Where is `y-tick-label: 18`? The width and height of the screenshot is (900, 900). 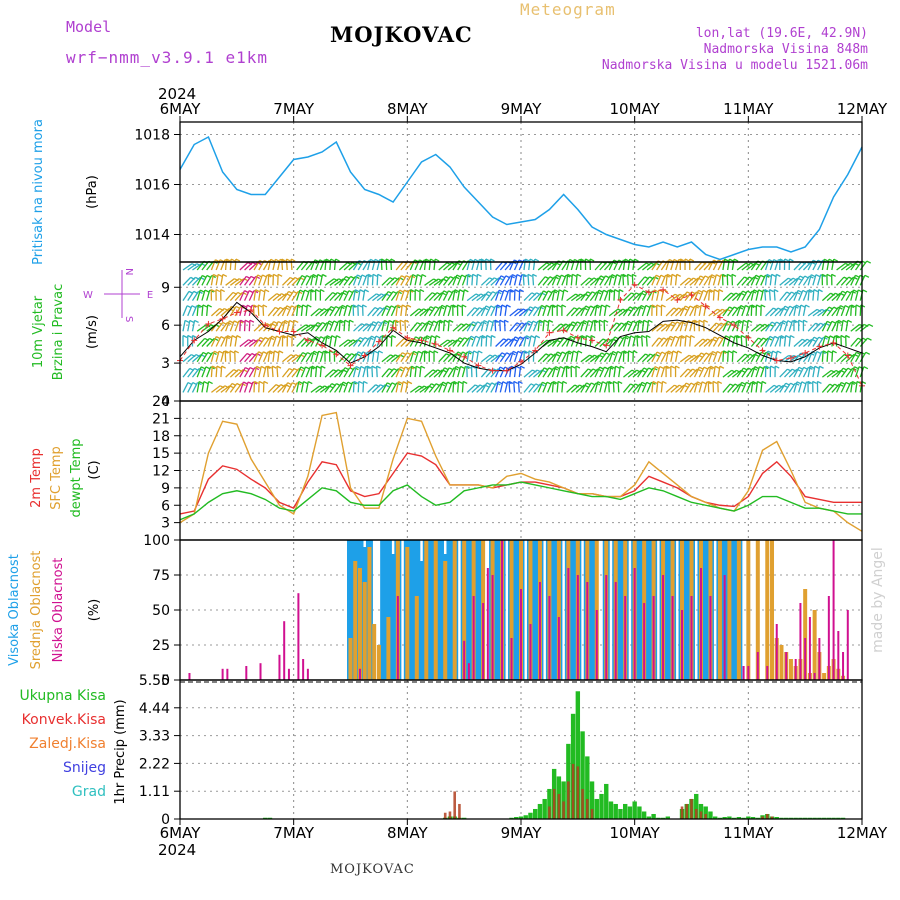
y-tick-label: 18 is located at coordinates (161, 437).